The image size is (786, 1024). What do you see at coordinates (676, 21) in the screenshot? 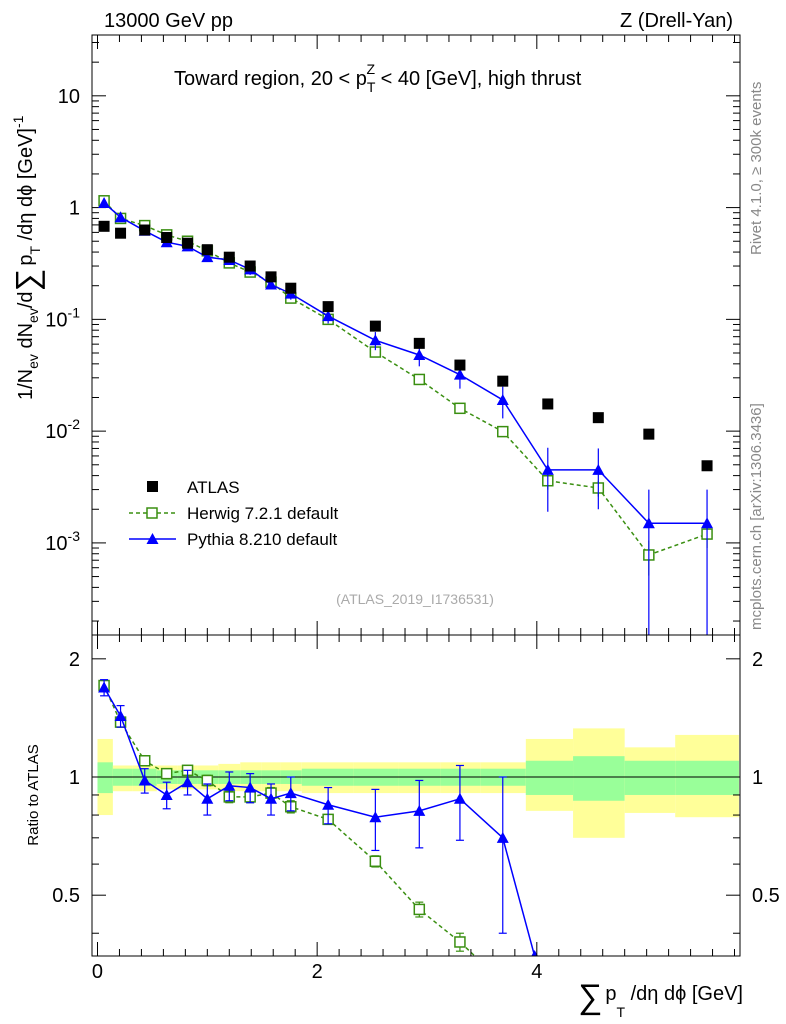
I see `process-label: Z (Drell-Yan)` at bounding box center [676, 21].